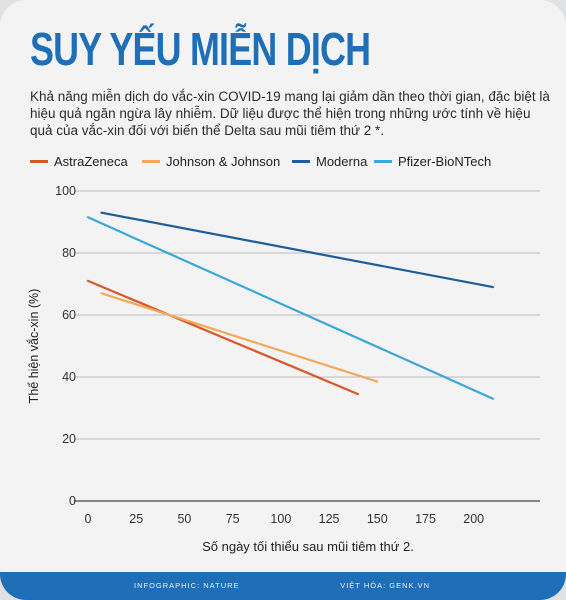  Describe the element at coordinates (383, 161) in the screenshot. I see `legend-swatch-pfizer` at that location.